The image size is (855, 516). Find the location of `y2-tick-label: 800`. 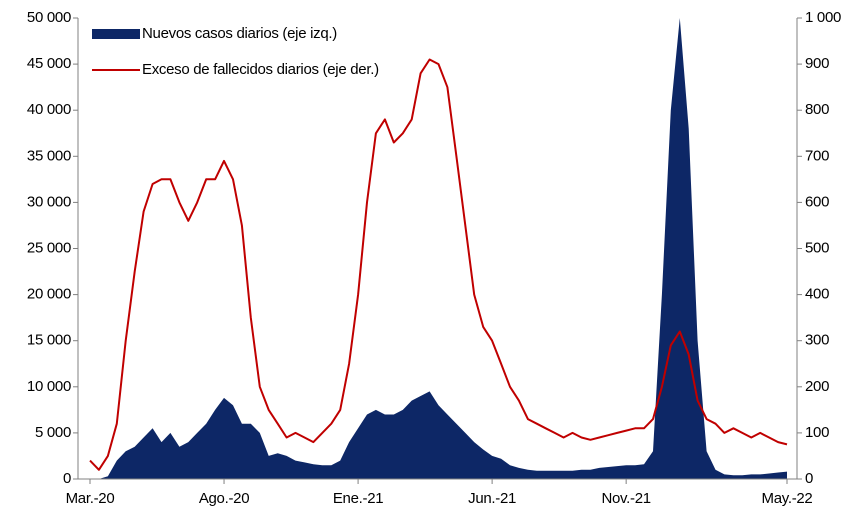

y2-tick-label: 800 is located at coordinates (817, 109).